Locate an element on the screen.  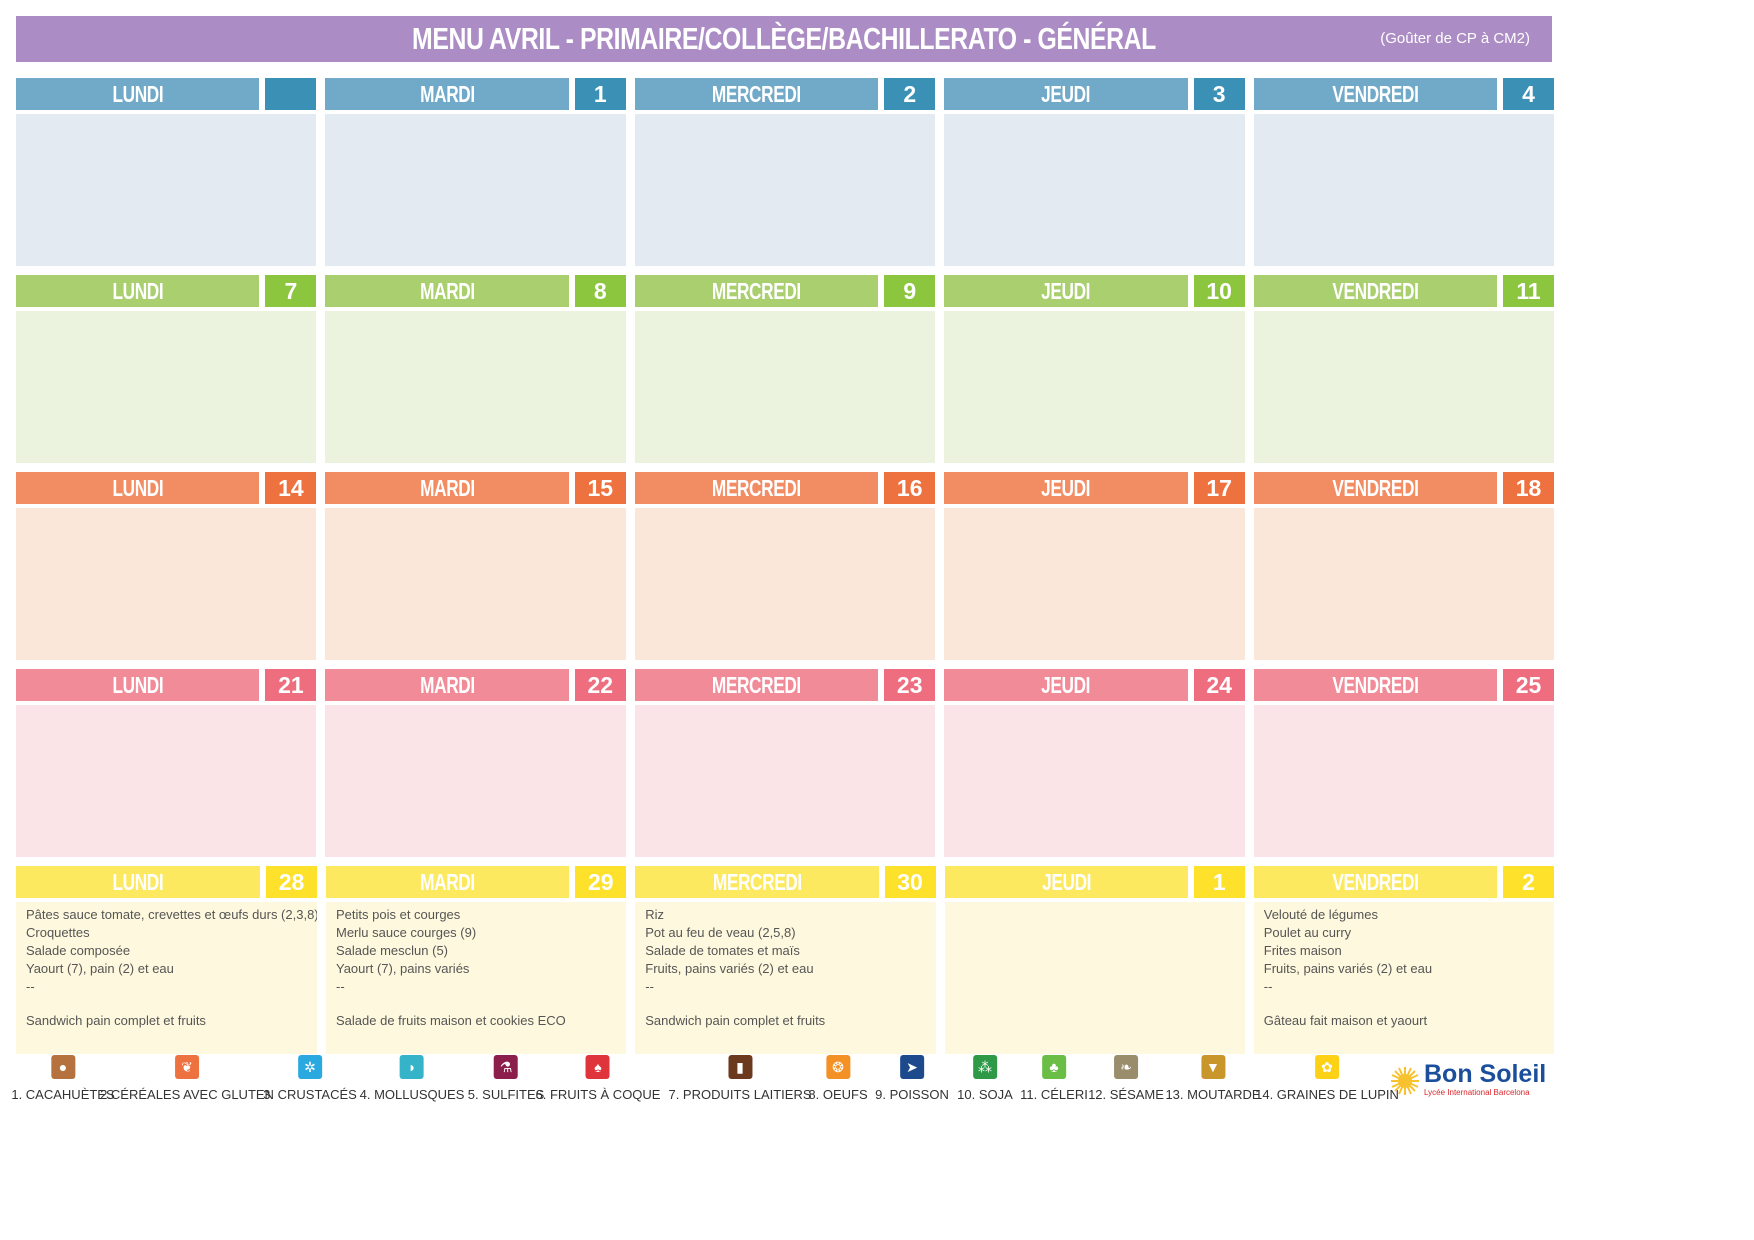
snack-item: Salade de fruits maison et cookies ECO is located at coordinates (451, 1020).